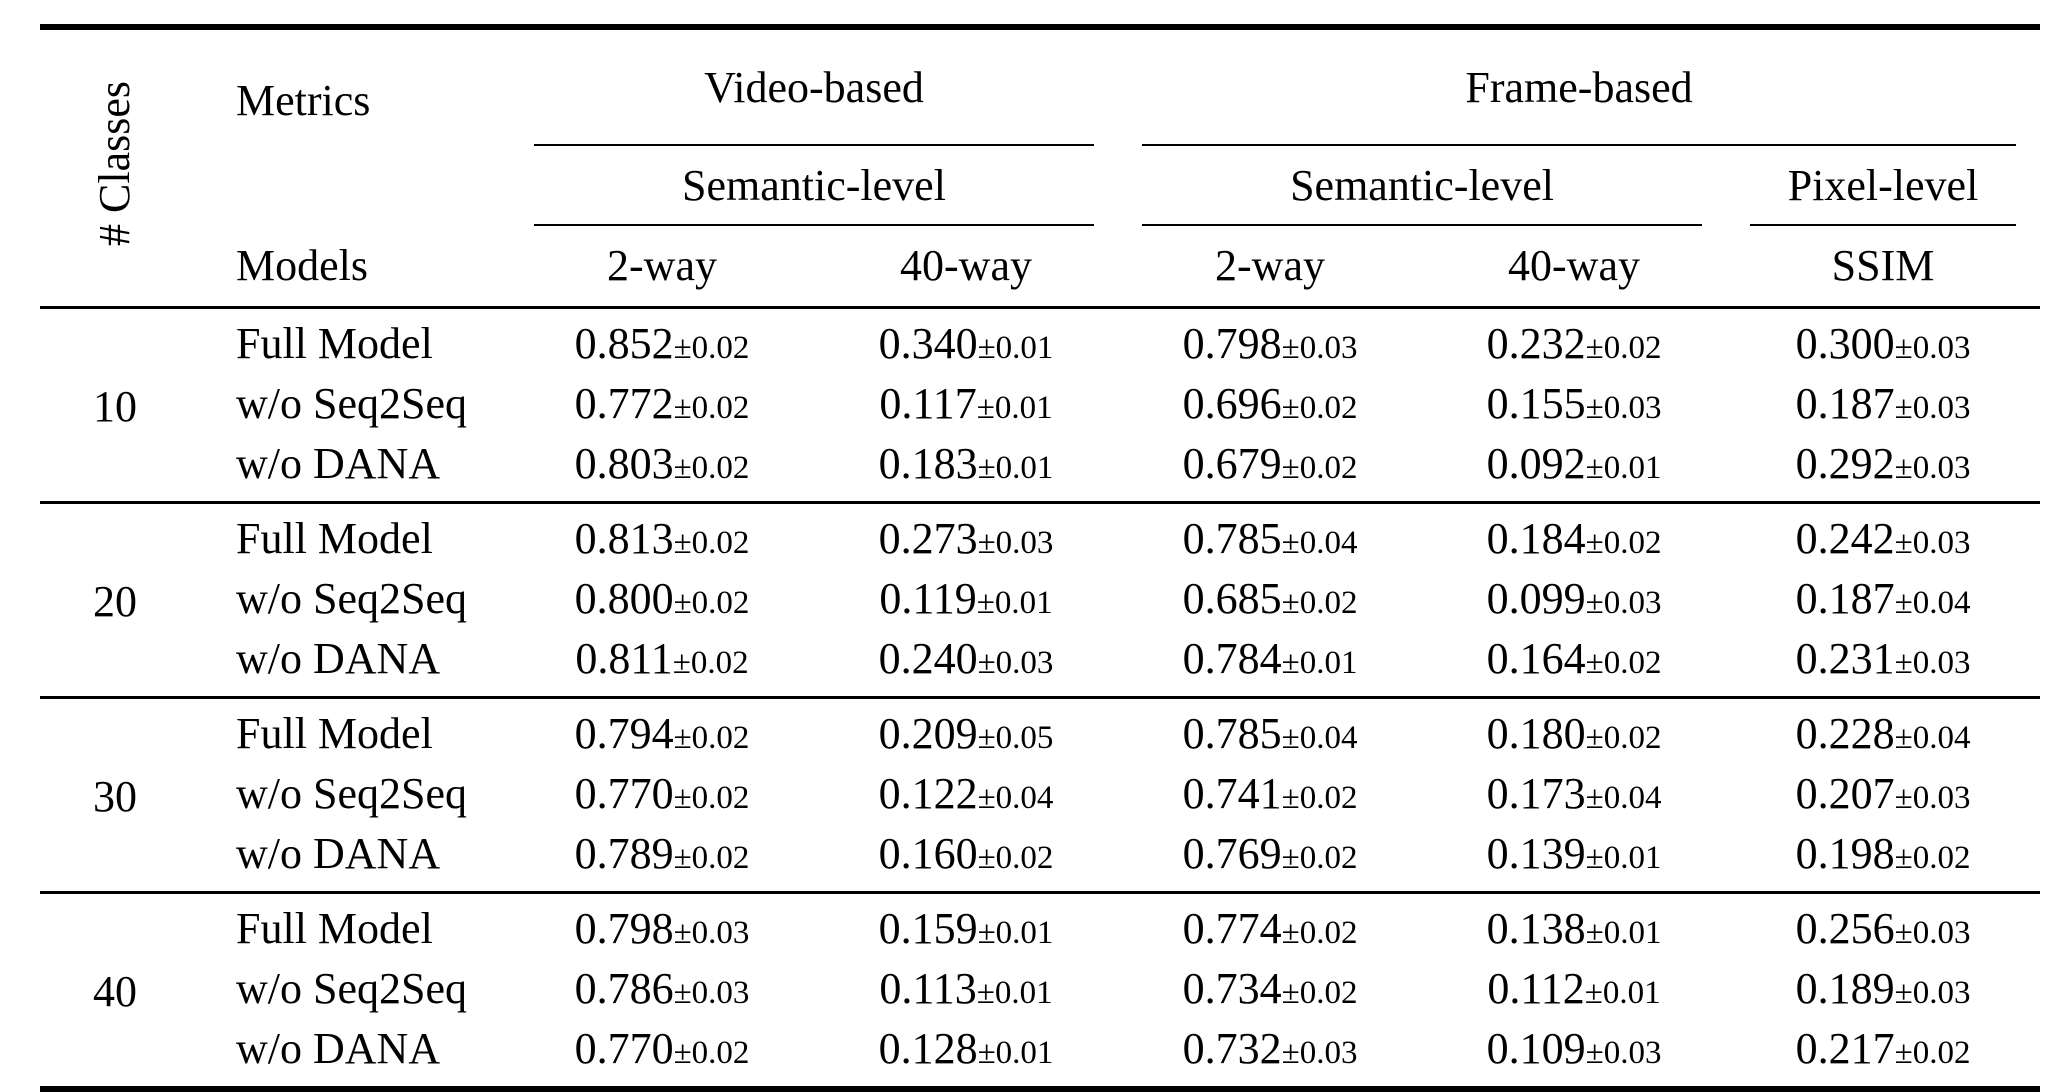 Image resolution: width=2069 pixels, height=1092 pixels. I want to click on metric-value-cell: 0.769±0.02, so click(1270, 858).